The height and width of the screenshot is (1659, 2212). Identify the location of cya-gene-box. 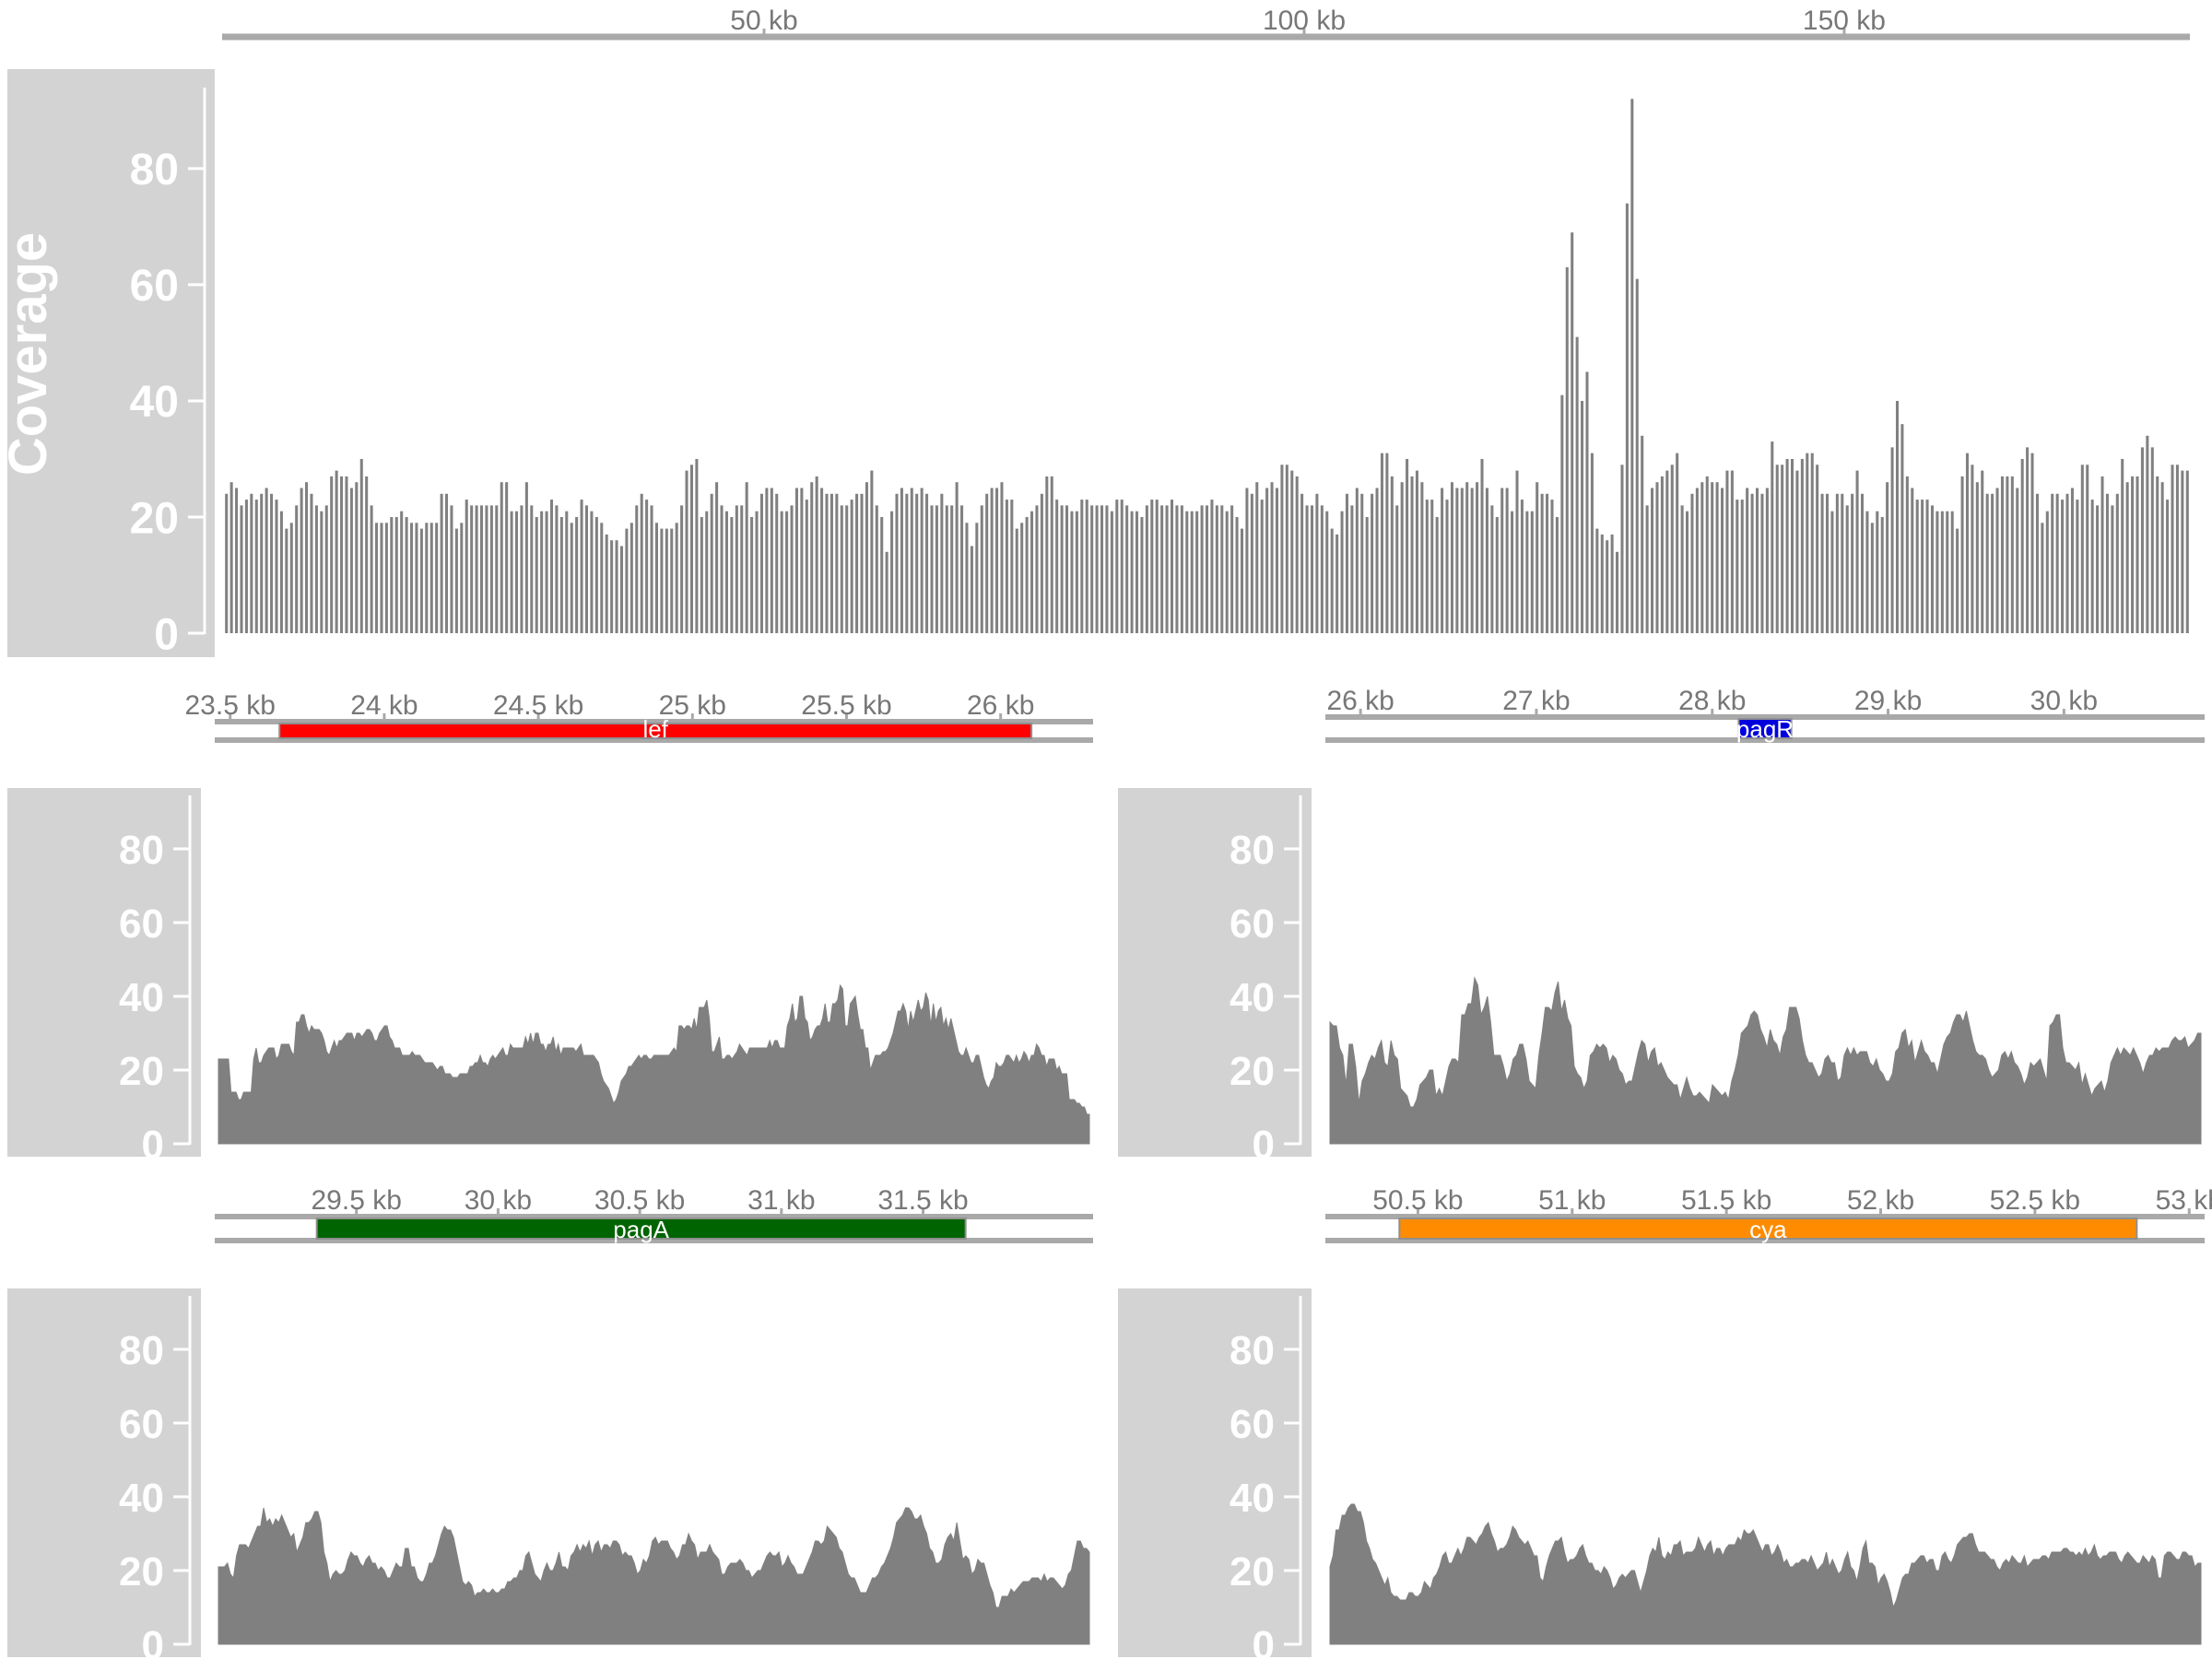
(1768, 1229).